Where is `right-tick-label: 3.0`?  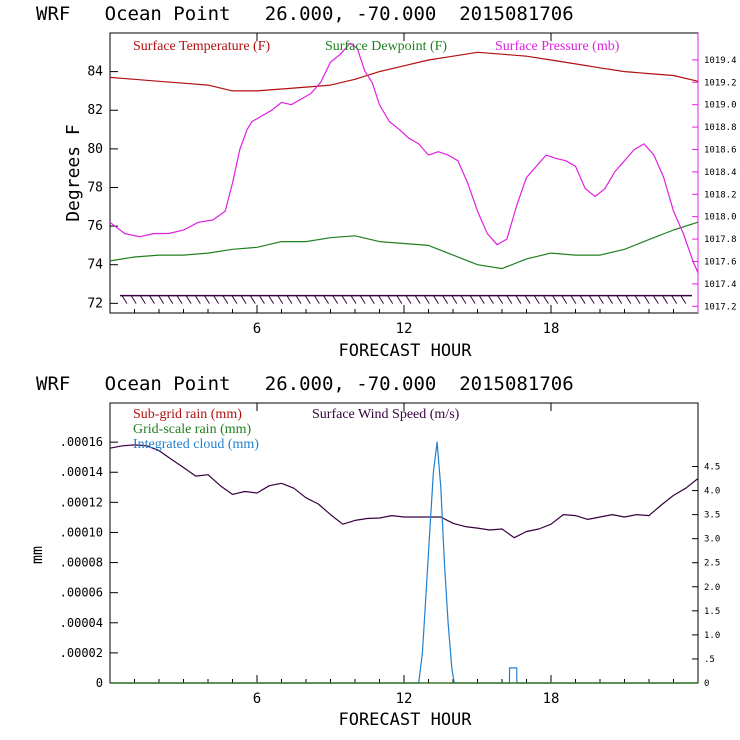
right-tick-label: 3.0 is located at coordinates (712, 540).